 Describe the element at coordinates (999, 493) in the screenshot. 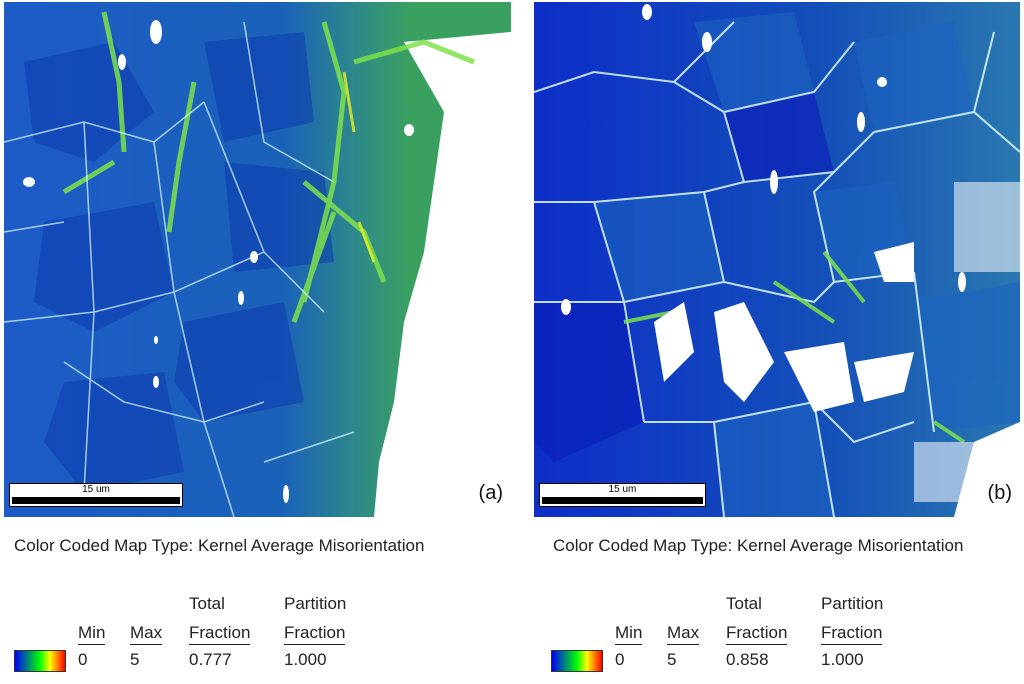

I see `panel-label-b: (b)` at that location.